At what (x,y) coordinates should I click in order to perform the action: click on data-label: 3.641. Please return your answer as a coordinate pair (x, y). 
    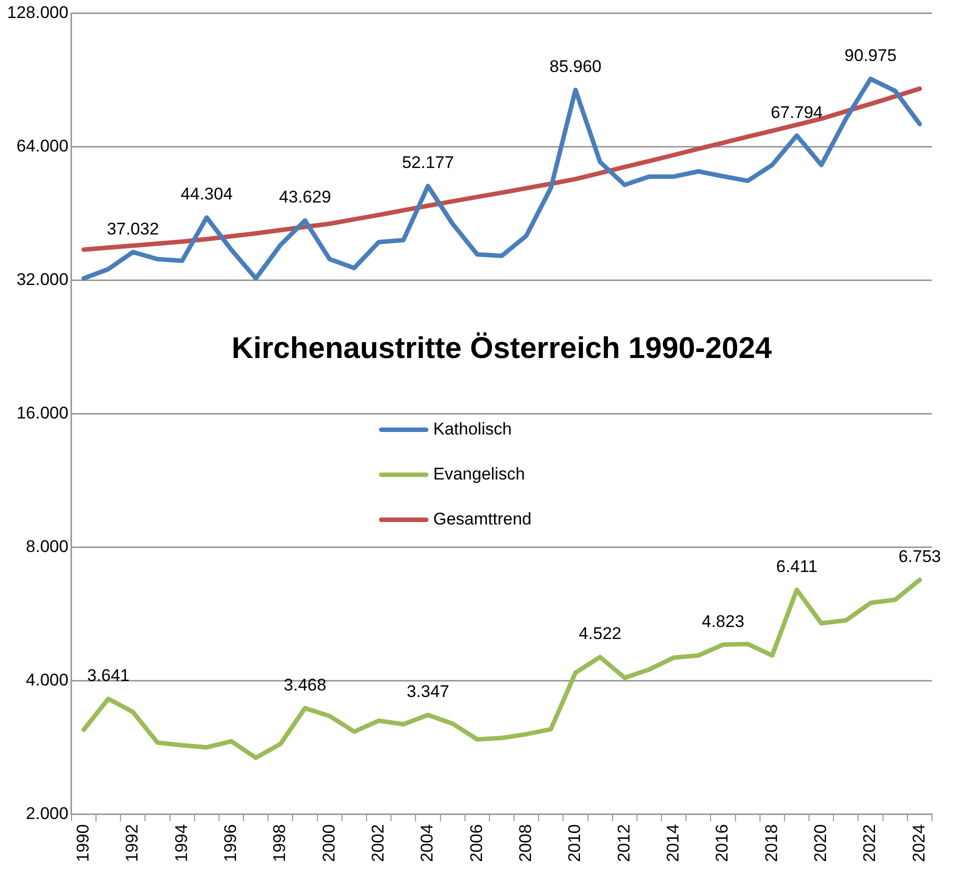
    Looking at the image, I should click on (108, 675).